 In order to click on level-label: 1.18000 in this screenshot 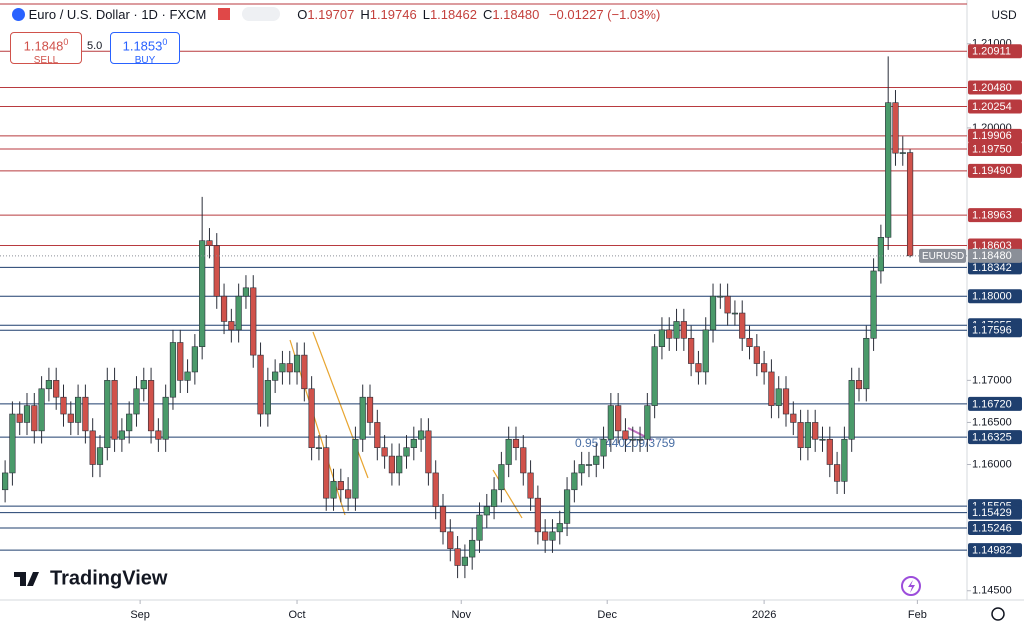, I will do `click(992, 297)`.